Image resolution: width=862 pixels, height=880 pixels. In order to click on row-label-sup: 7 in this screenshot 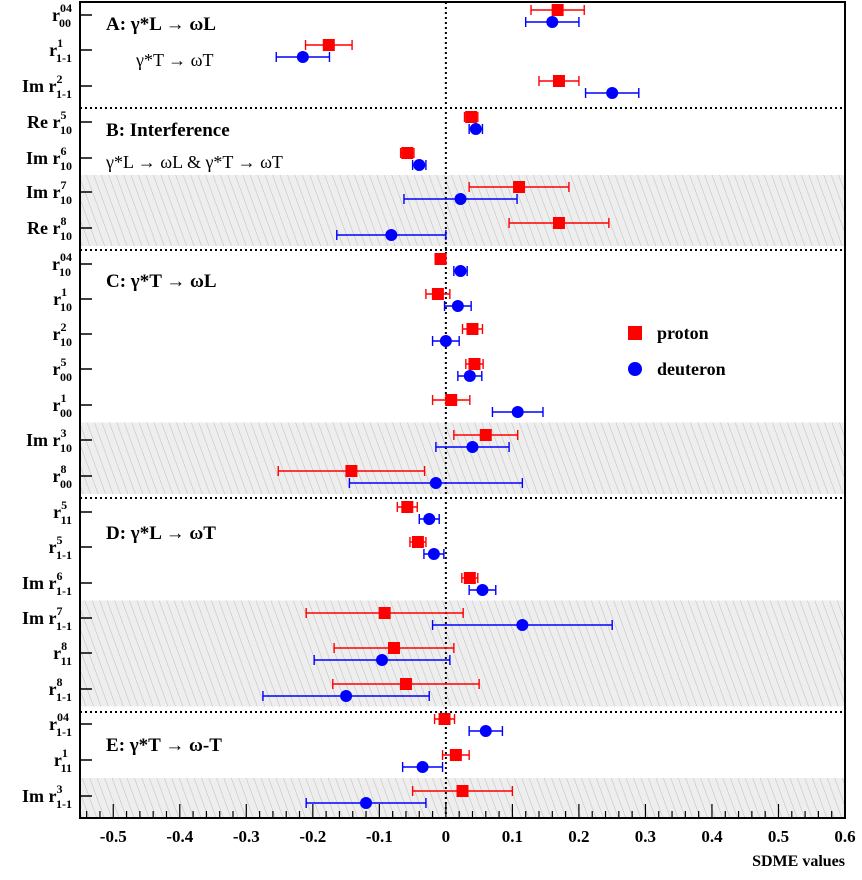, I will do `click(64, 185)`.